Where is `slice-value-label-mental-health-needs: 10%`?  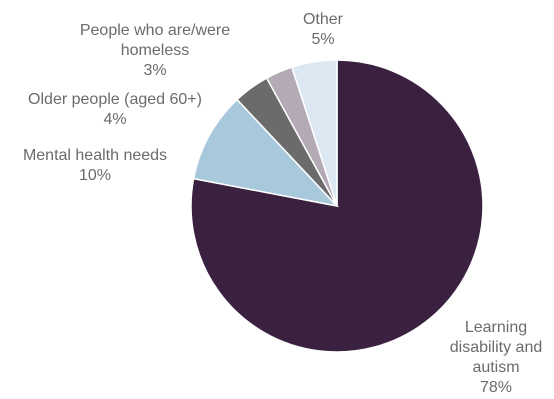 slice-value-label-mental-health-needs: 10% is located at coordinates (95, 175).